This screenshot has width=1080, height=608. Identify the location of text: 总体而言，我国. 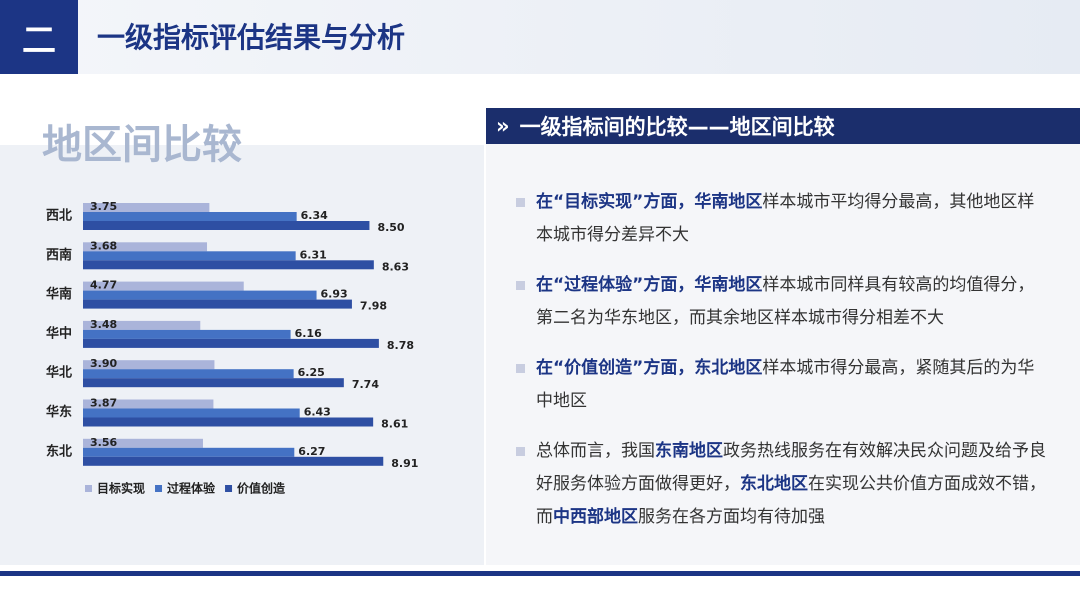
(595, 451).